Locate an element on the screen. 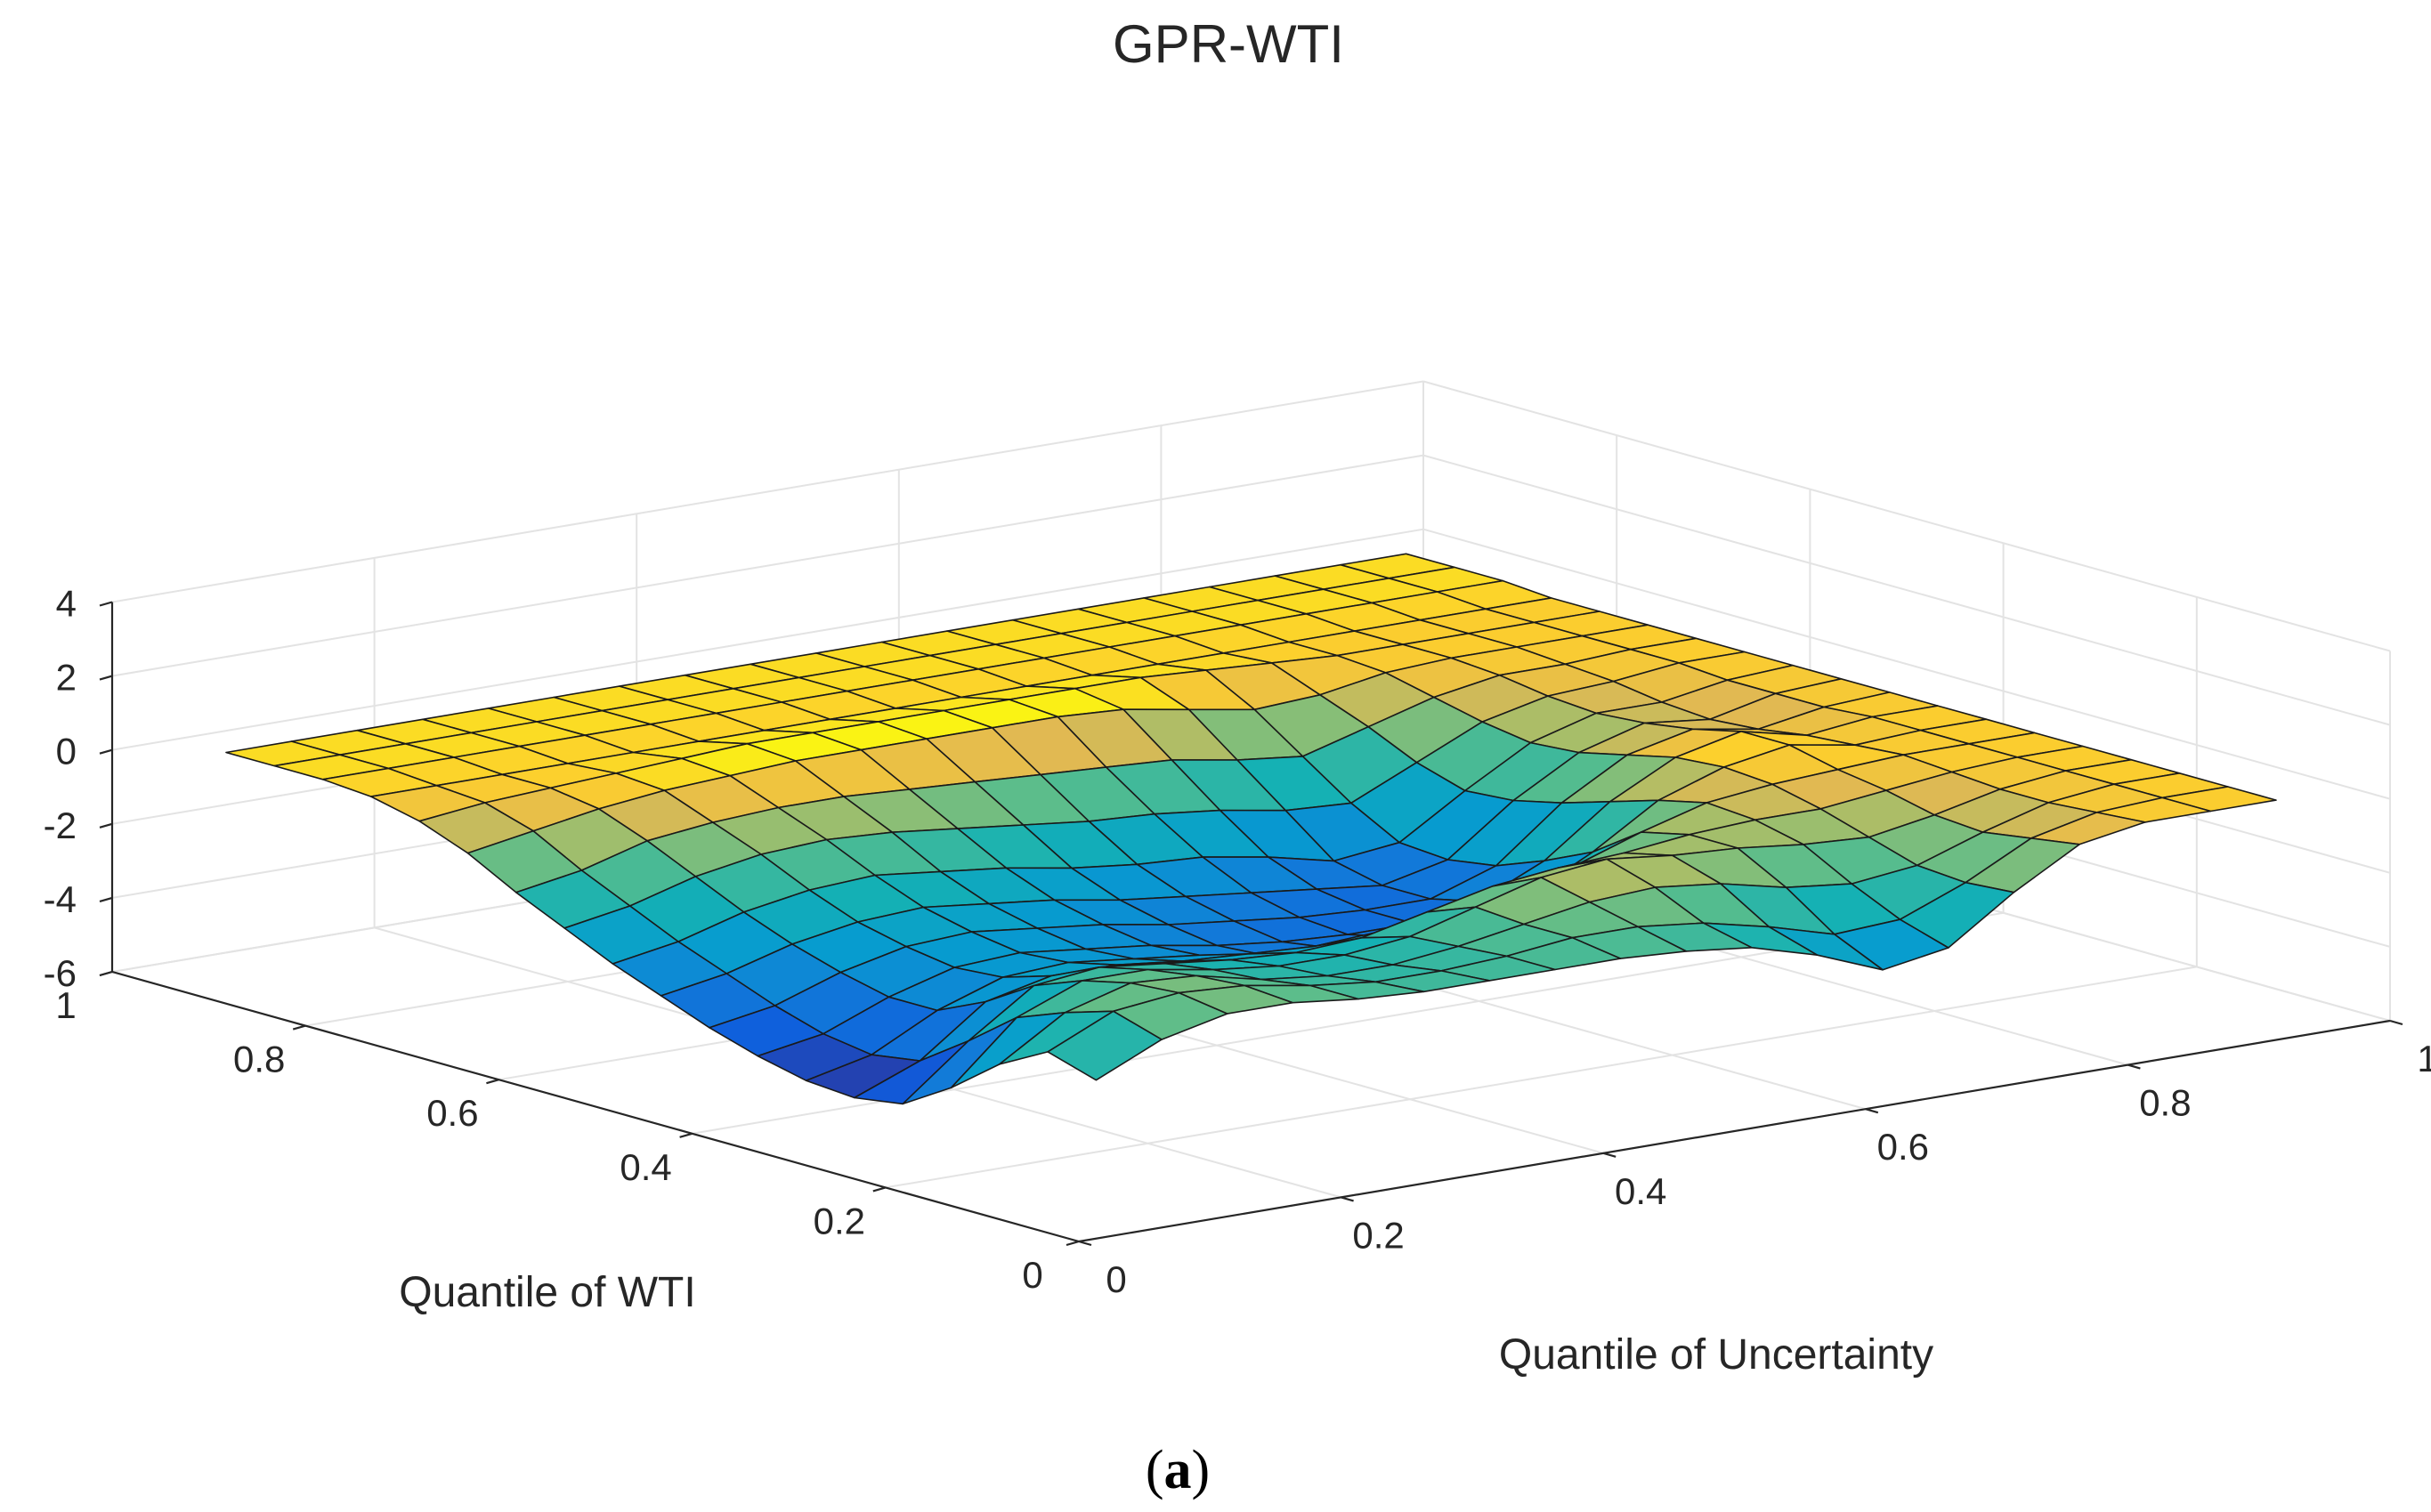 The width and height of the screenshot is (2431, 1512). panel-label: (a) is located at coordinates (1178, 1470).